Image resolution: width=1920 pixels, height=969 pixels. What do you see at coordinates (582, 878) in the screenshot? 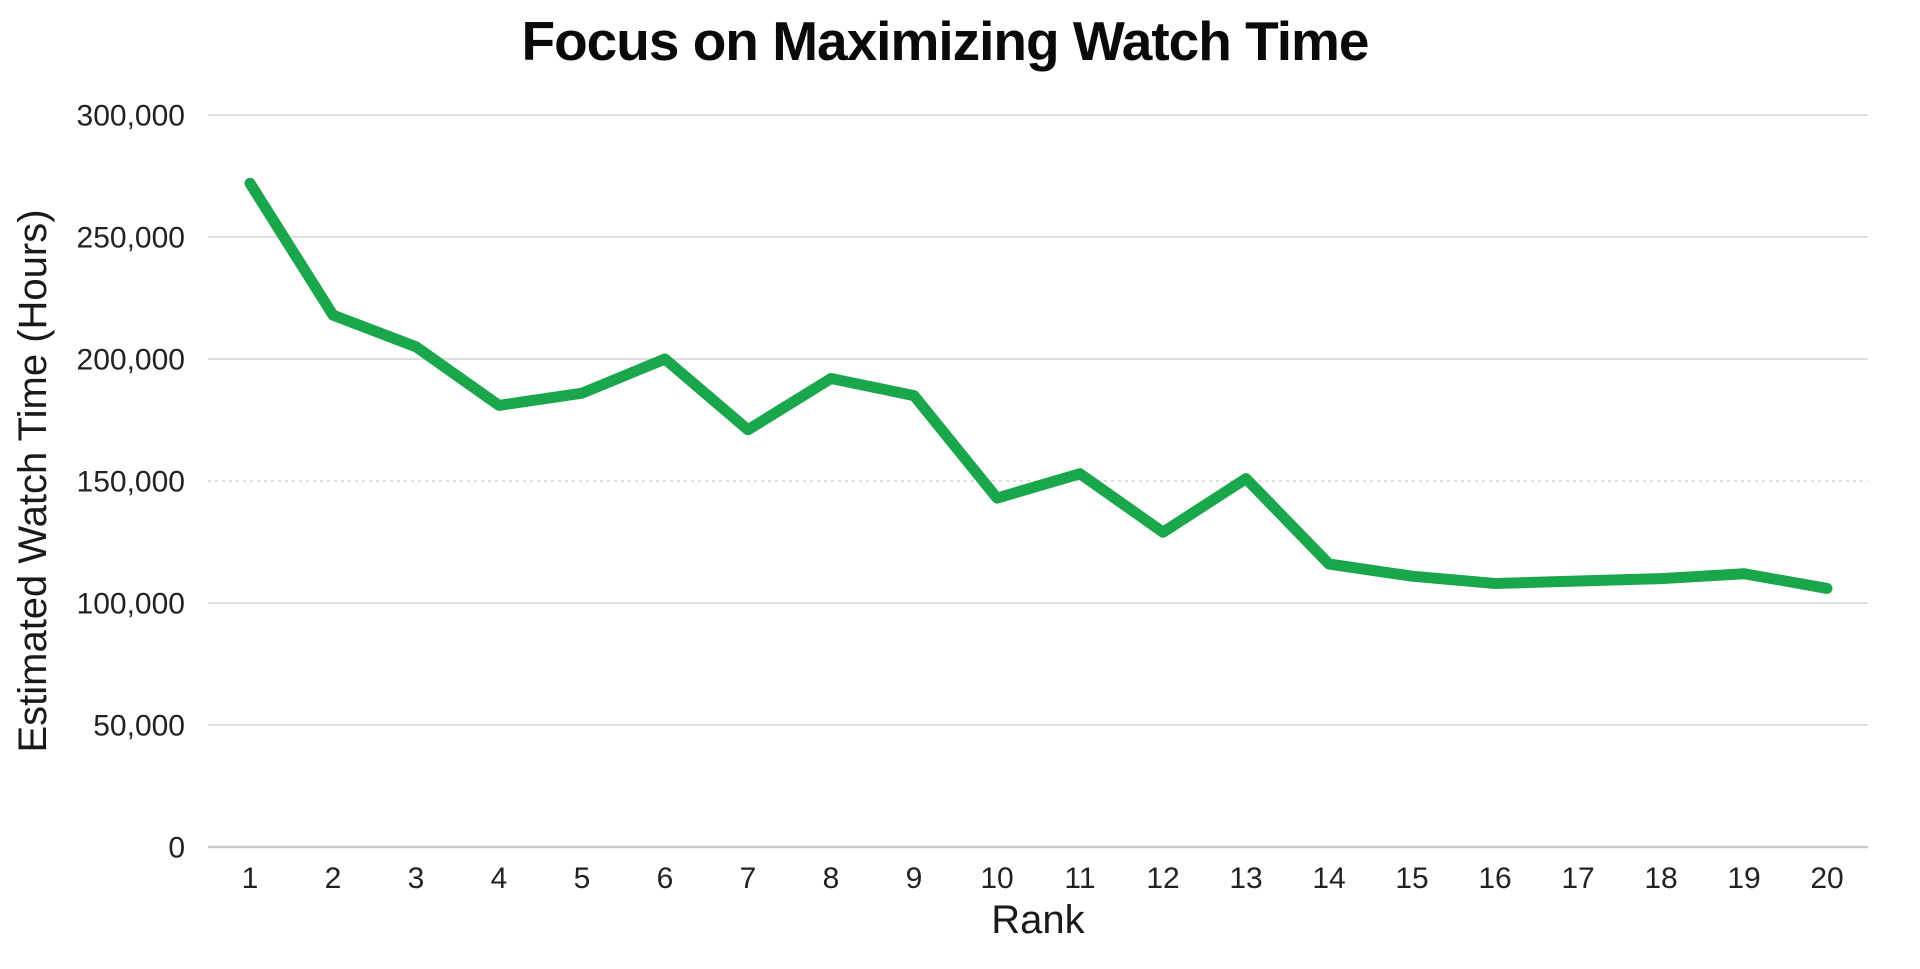
I see `x-tick-label-5: 5` at bounding box center [582, 878].